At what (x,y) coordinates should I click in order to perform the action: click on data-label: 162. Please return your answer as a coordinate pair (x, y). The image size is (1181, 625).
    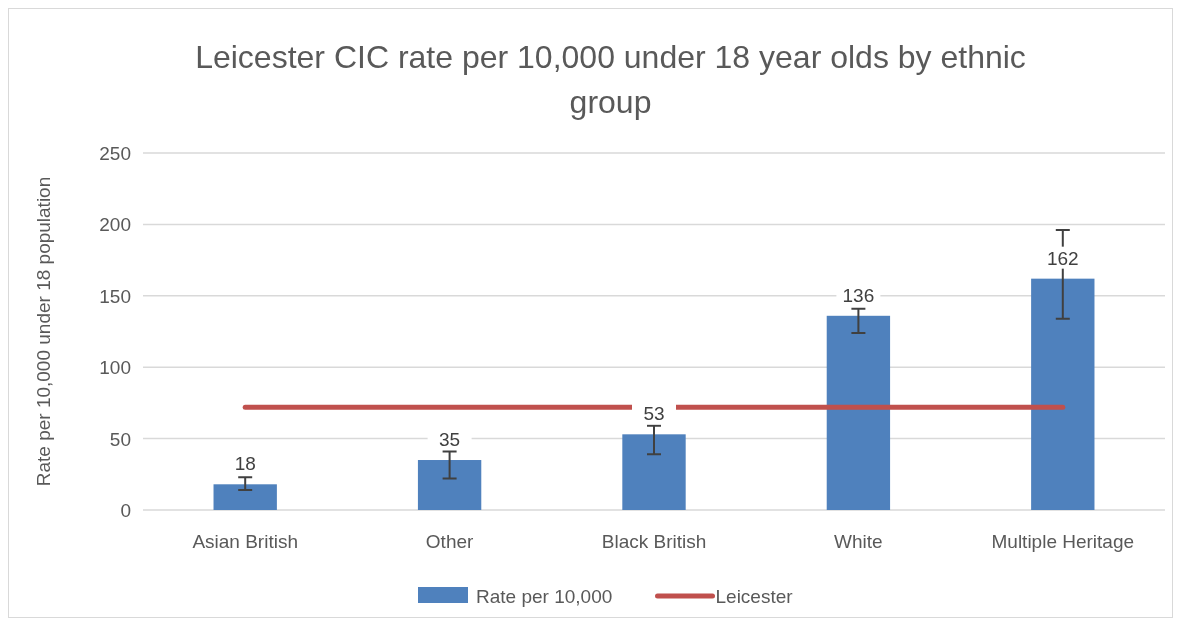
    Looking at the image, I should click on (1062, 258).